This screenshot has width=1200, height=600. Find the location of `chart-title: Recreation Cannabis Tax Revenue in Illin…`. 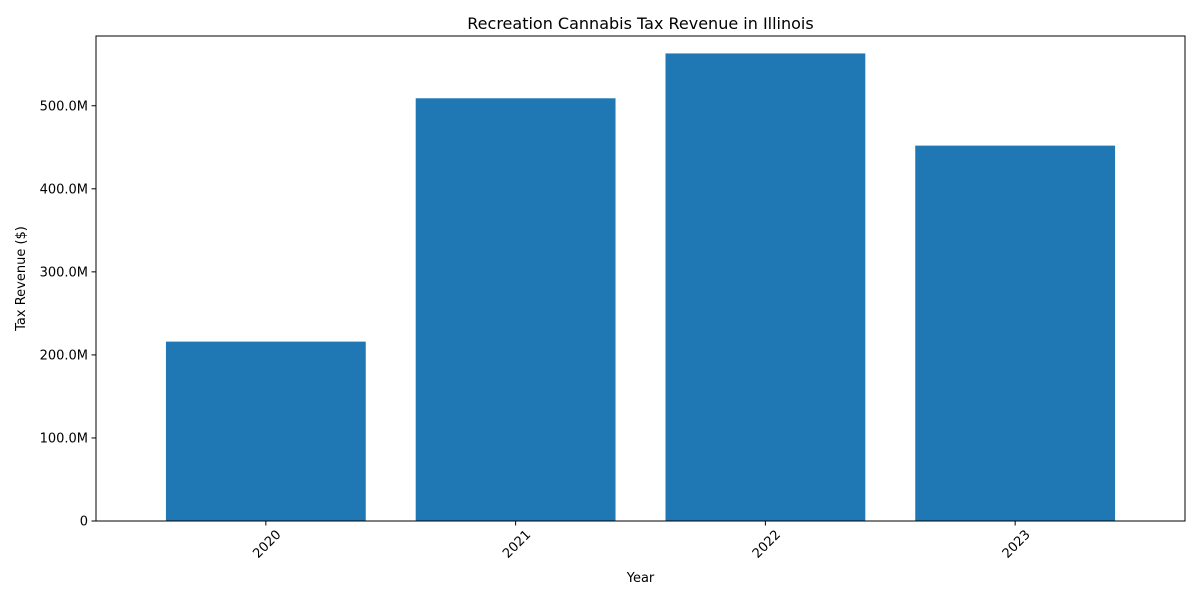

chart-title: Recreation Cannabis Tax Revenue in Illin… is located at coordinates (640, 23).